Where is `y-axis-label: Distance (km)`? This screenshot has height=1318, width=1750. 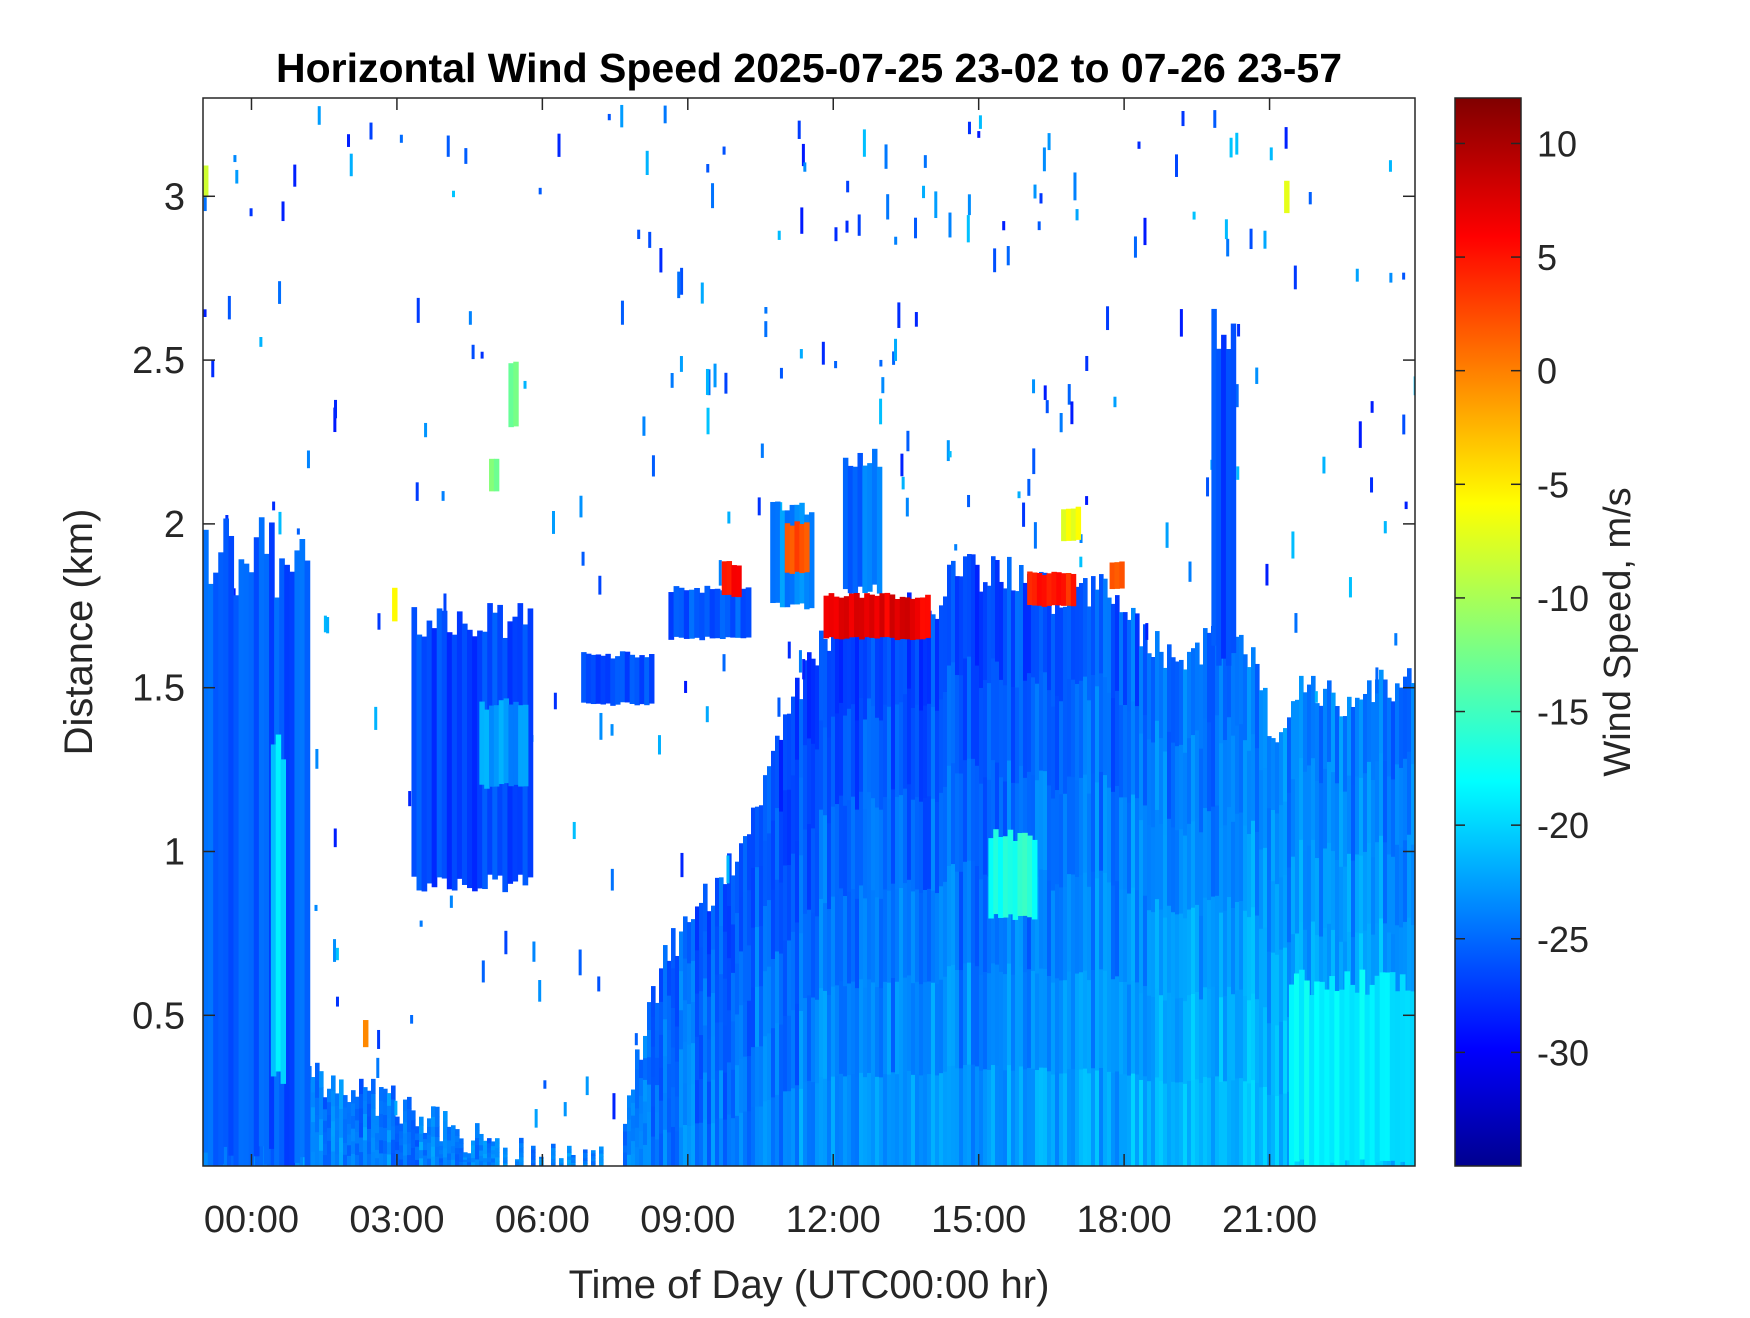
y-axis-label: Distance (km) is located at coordinates (79, 632).